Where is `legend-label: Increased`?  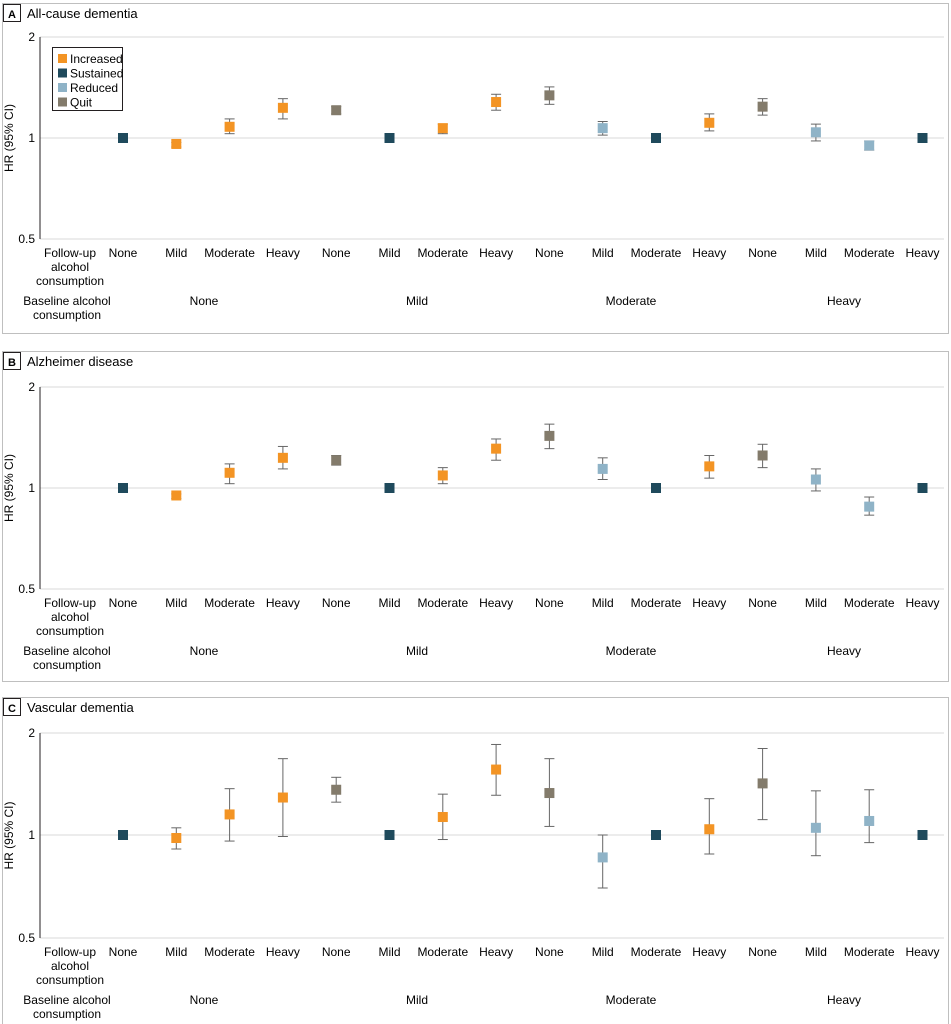 legend-label: Increased is located at coordinates (96, 59).